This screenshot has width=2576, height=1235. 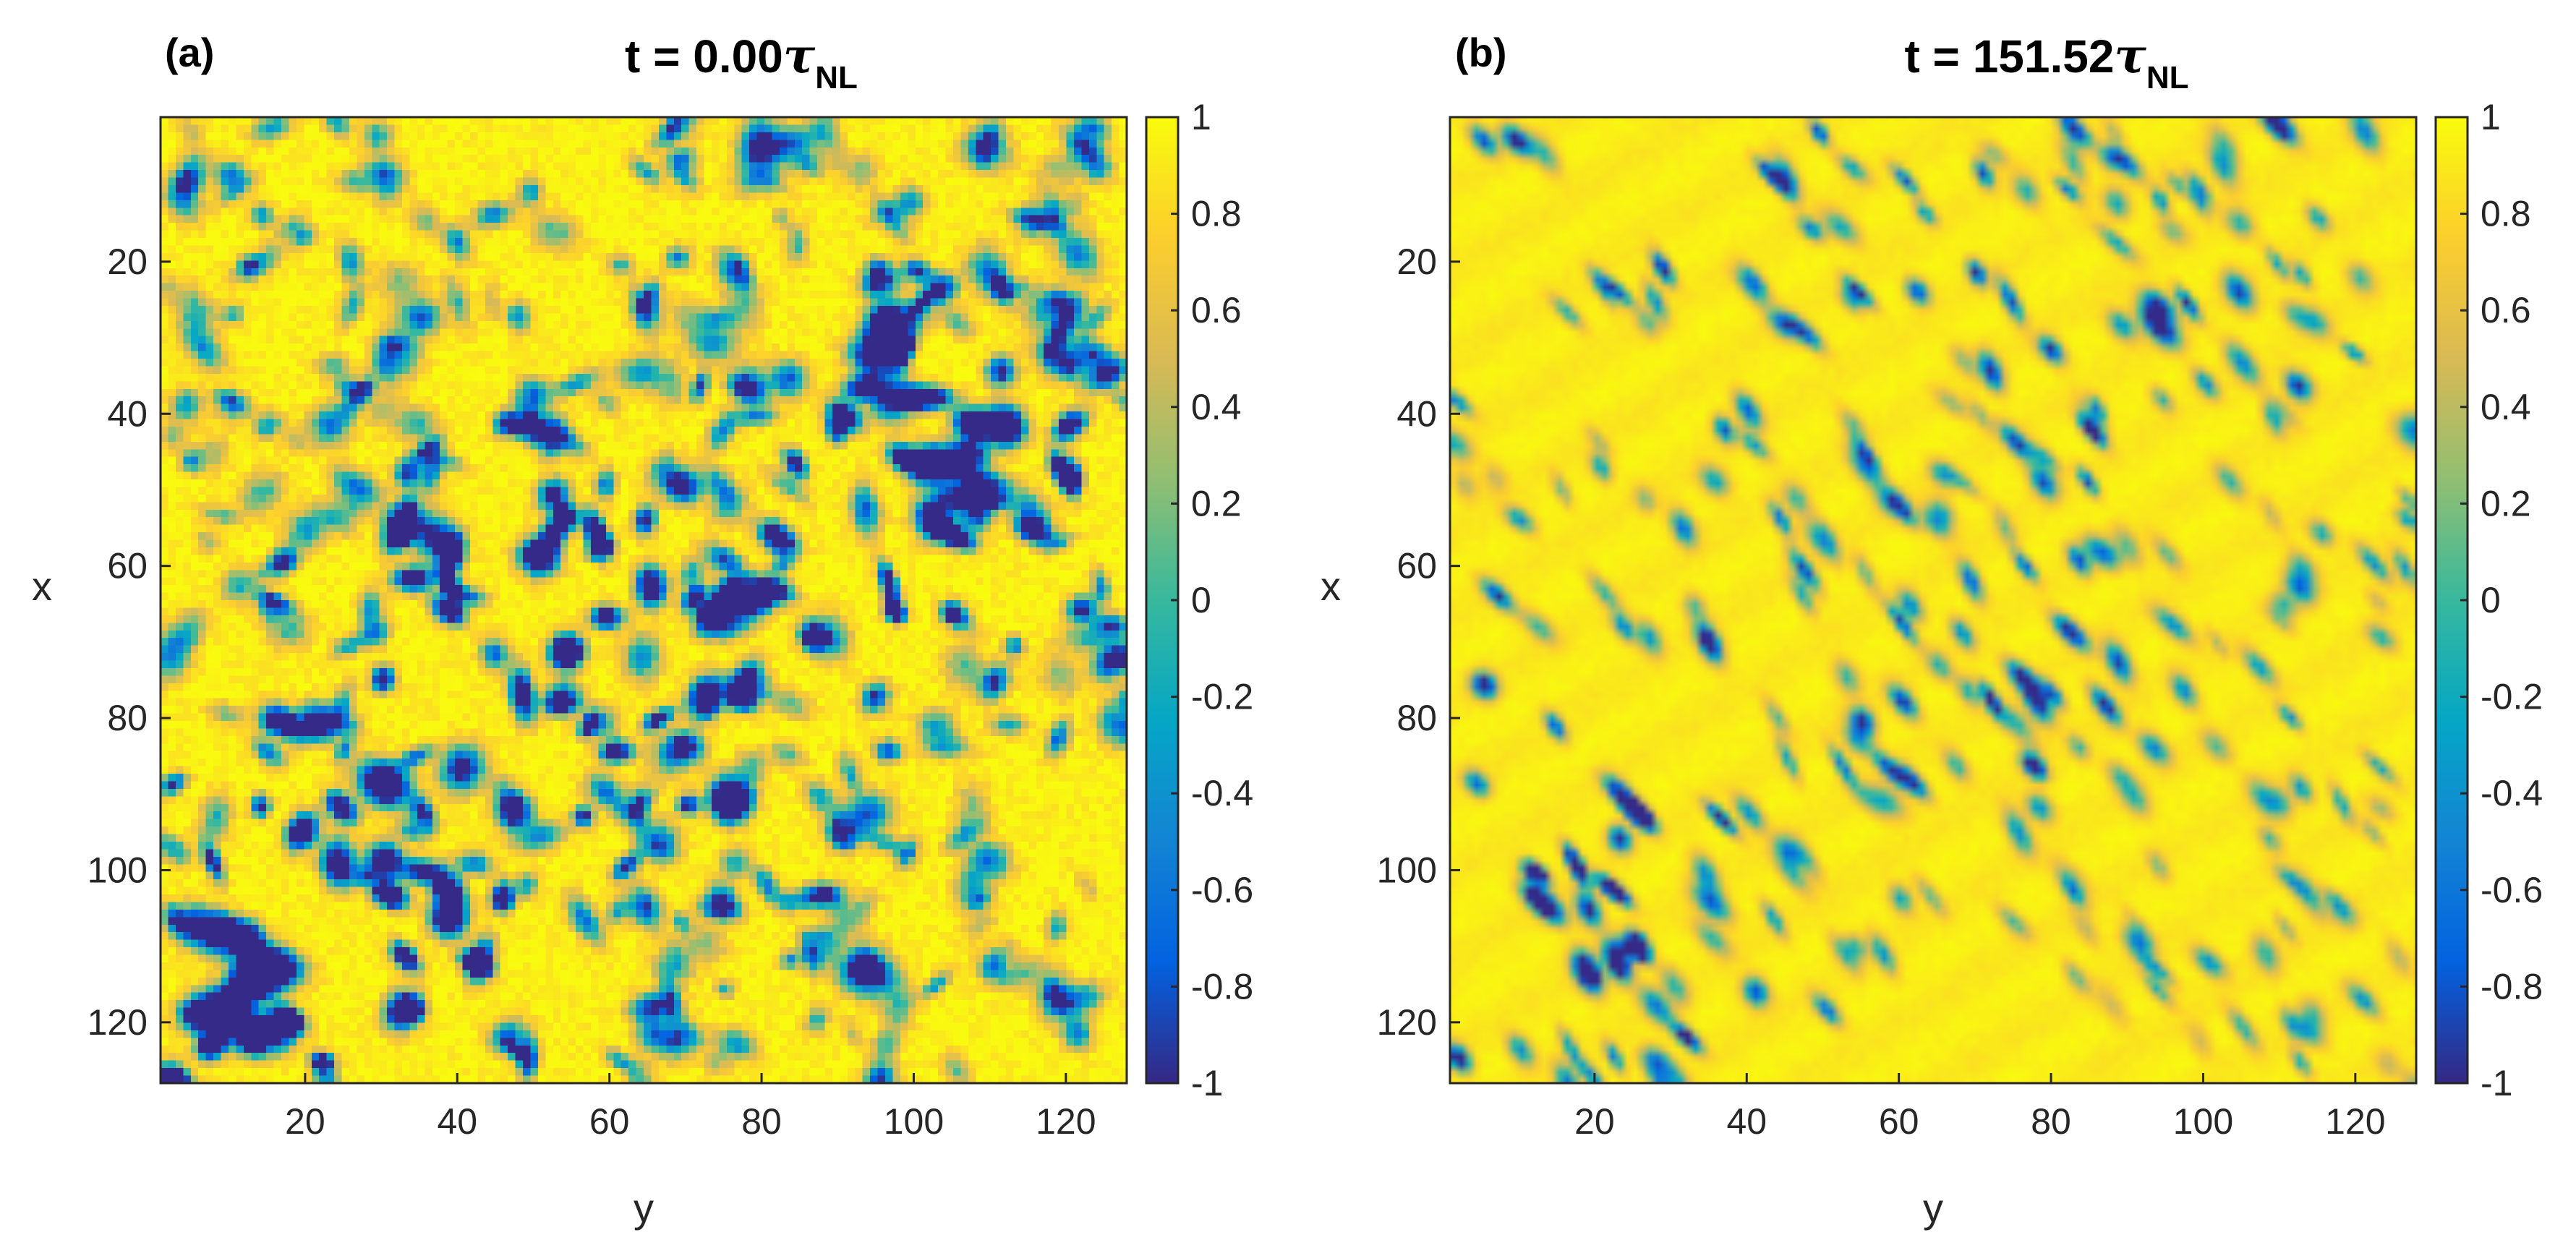 What do you see at coordinates (837, 77) in the screenshot?
I see `panel-a-title-subscript: NL` at bounding box center [837, 77].